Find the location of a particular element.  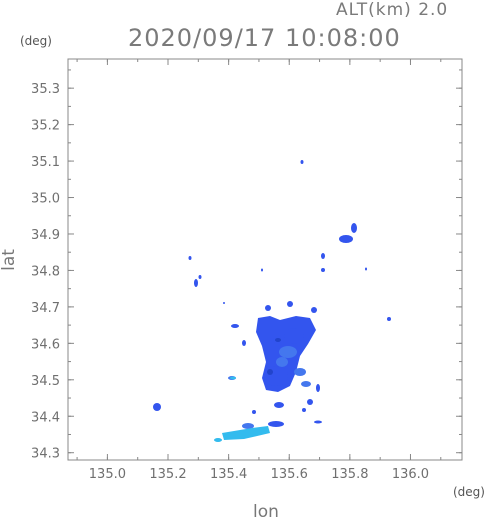

datetime-title: 2020/09/17 10:08:00 is located at coordinates (264, 38).